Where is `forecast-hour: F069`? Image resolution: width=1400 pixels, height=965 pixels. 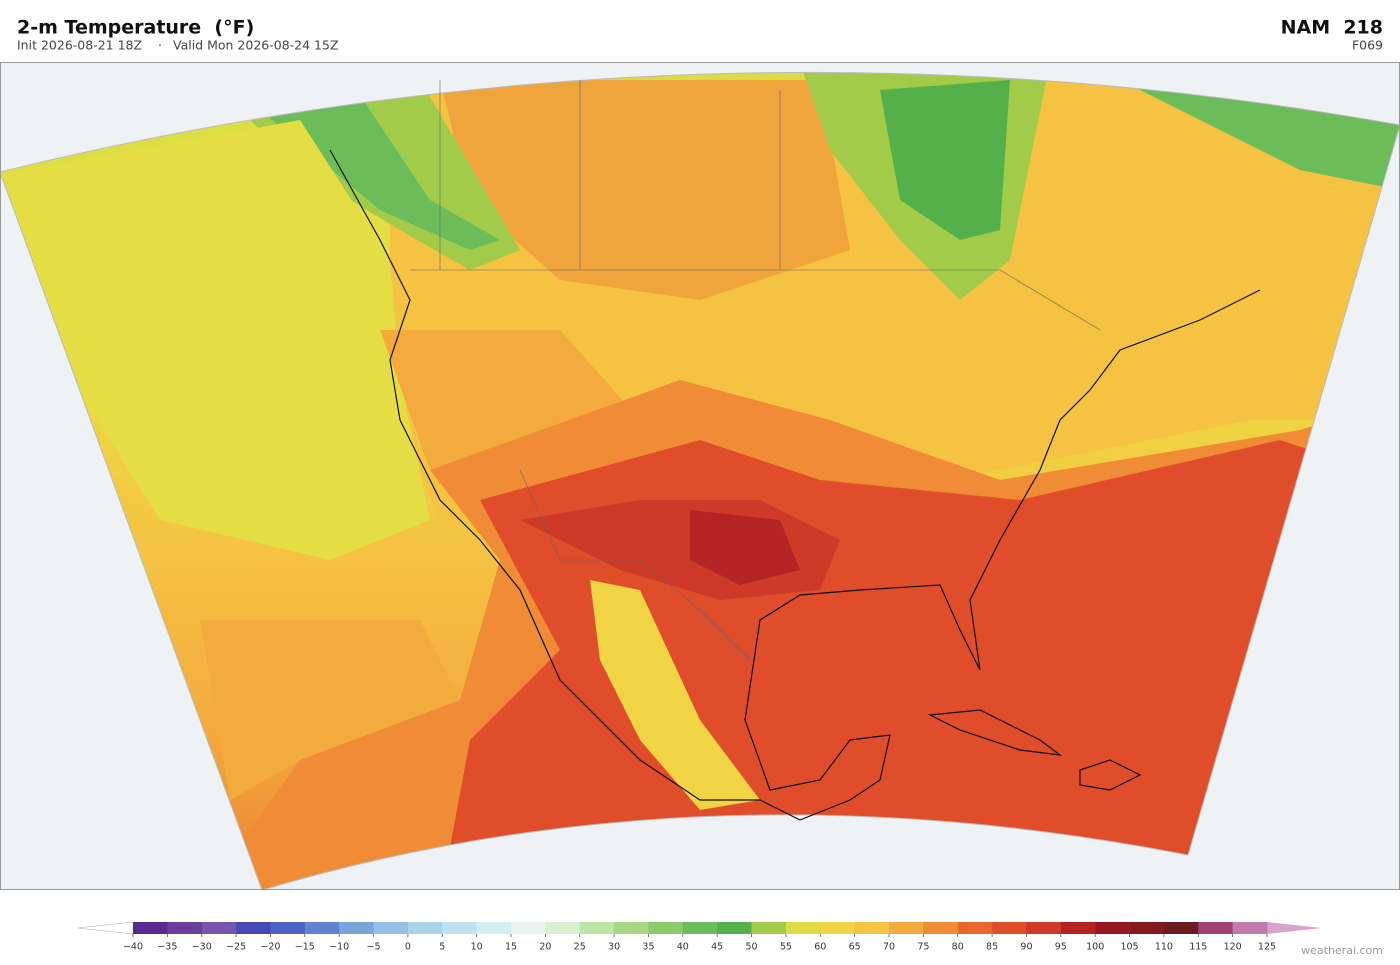 forecast-hour: F069 is located at coordinates (1367, 45).